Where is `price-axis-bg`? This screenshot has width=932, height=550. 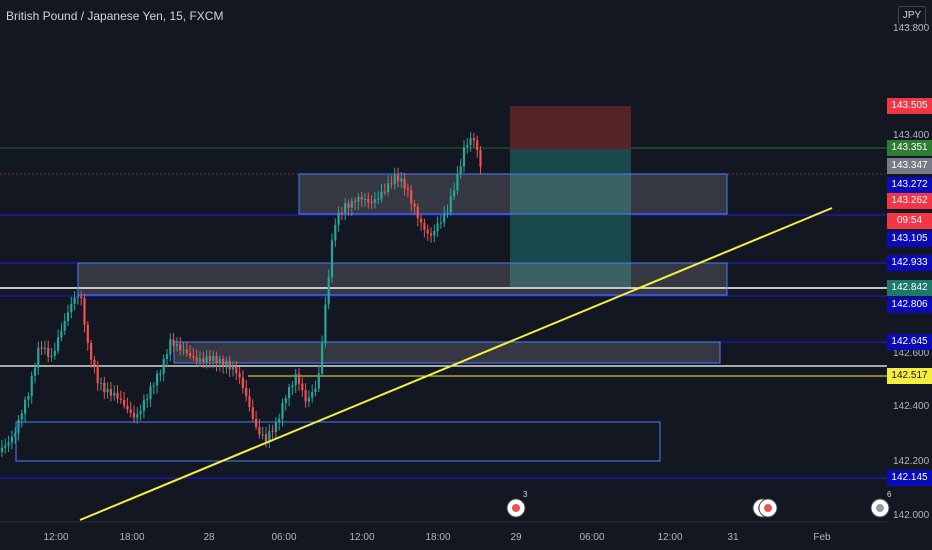 price-axis-bg is located at coordinates (909, 275).